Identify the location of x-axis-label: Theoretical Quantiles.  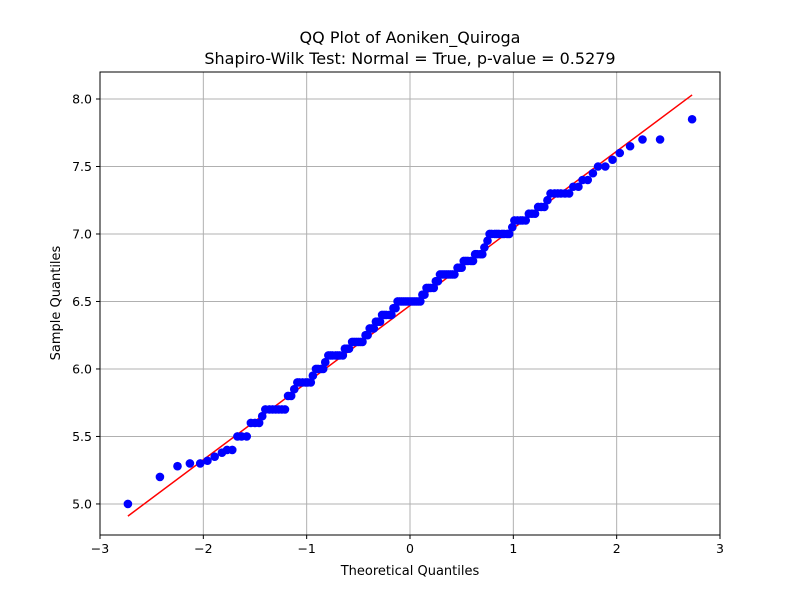
(410, 571).